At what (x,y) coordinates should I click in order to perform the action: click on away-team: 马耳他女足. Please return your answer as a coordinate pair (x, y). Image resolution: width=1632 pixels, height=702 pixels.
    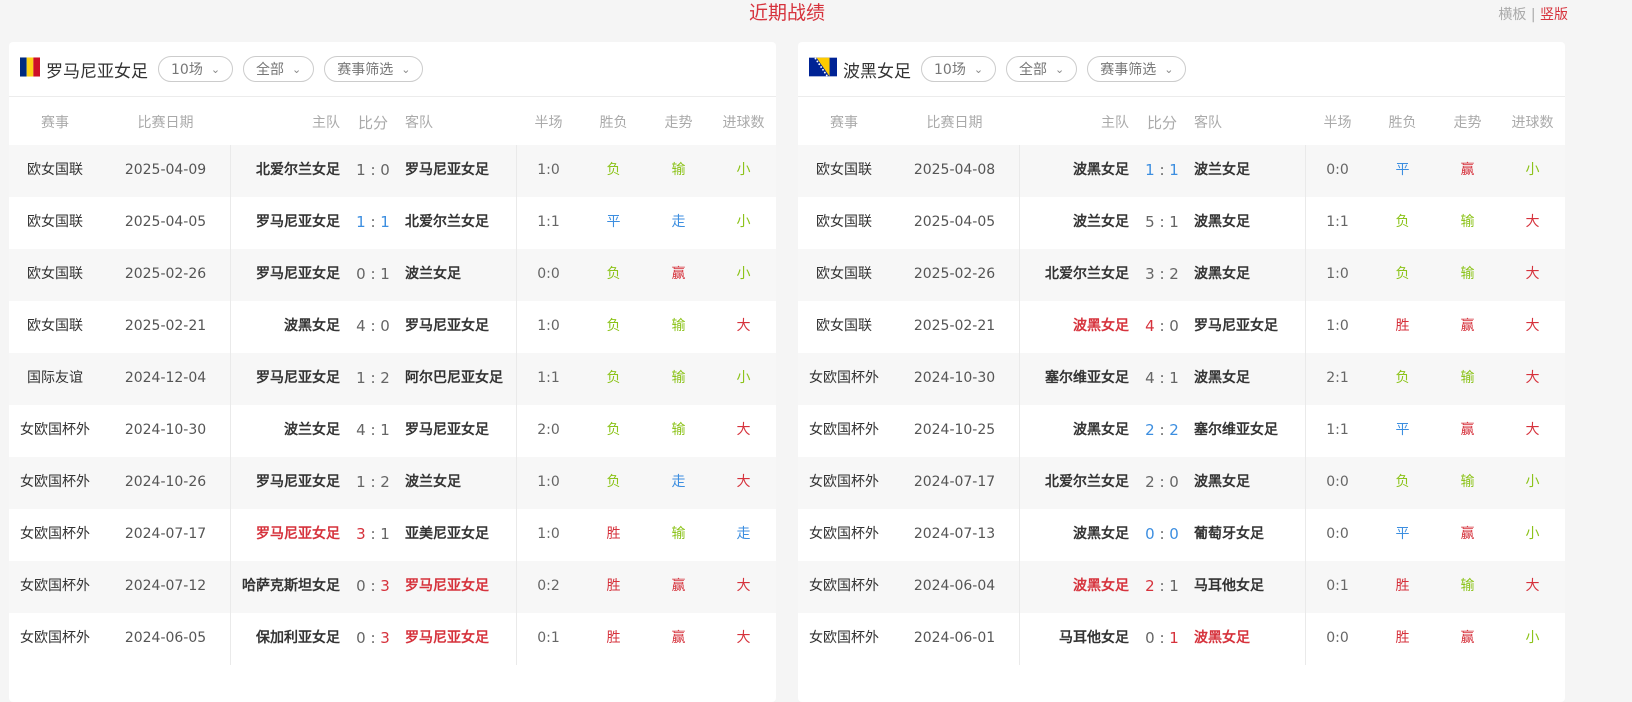
    Looking at the image, I should click on (1229, 586).